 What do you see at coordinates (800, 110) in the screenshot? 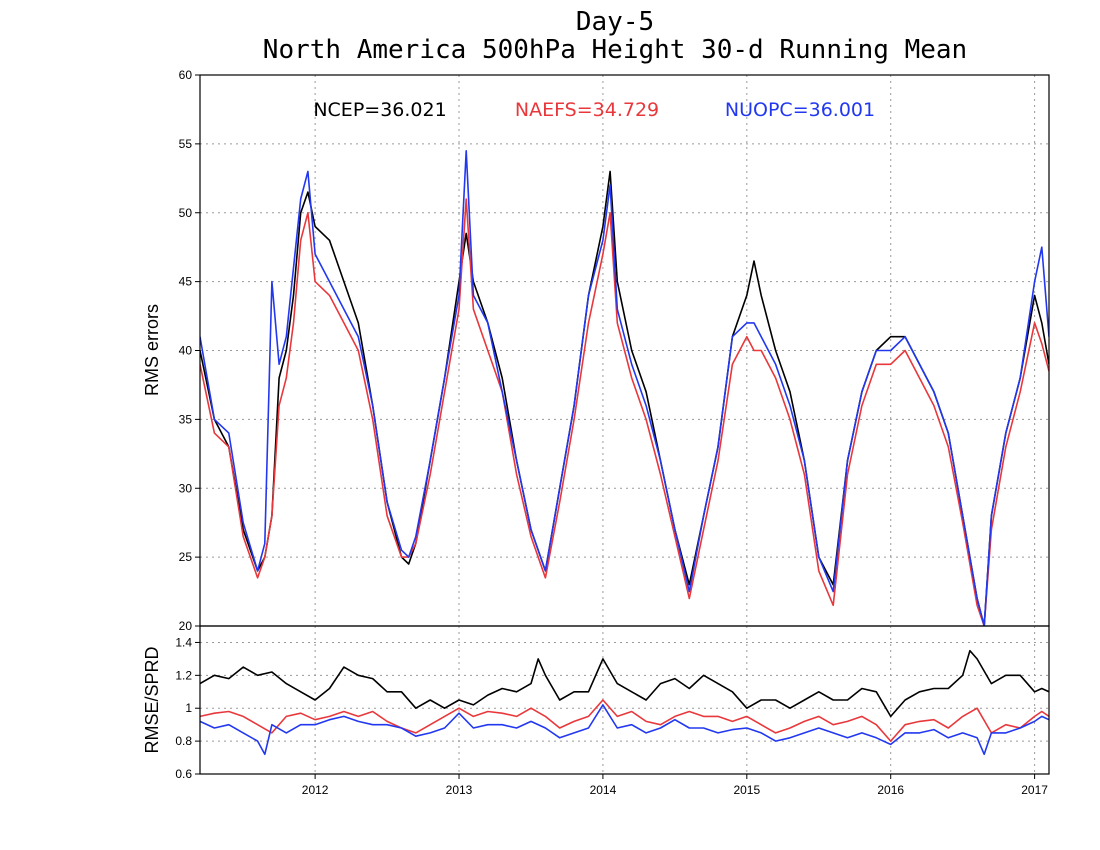
I see `stat-label-2: NUOPC=36.001` at bounding box center [800, 110].